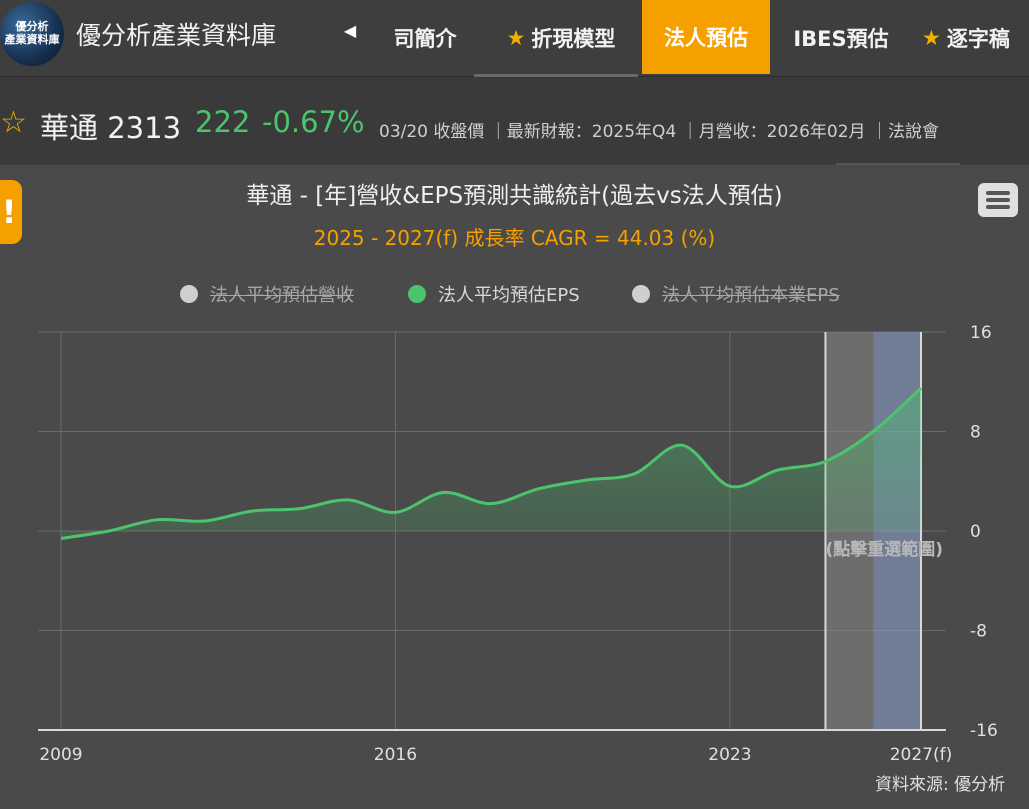  I want to click on x-tick-label: 2023, so click(729, 755).